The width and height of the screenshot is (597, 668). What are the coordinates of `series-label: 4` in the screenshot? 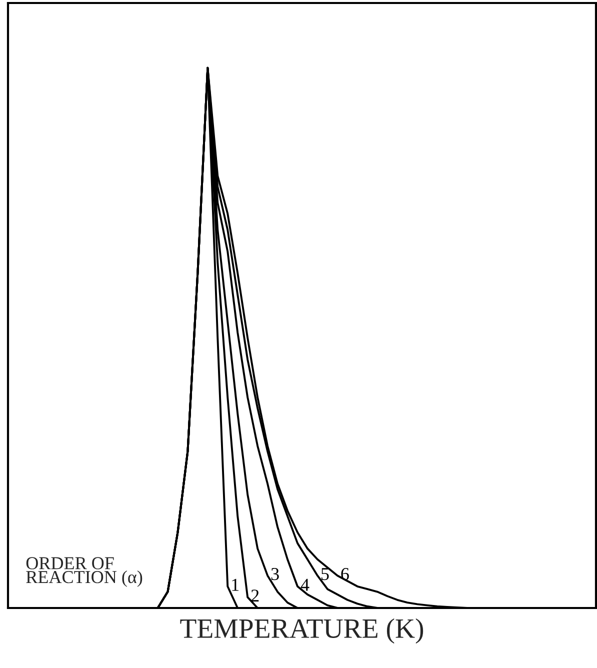 It's located at (305, 584).